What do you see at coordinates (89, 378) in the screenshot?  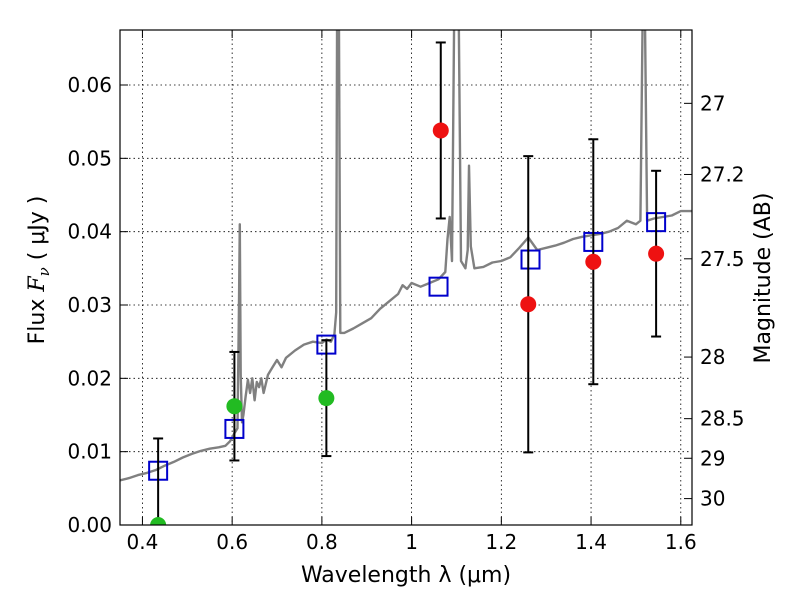 I see `y-tick-label: 0.02` at bounding box center [89, 378].